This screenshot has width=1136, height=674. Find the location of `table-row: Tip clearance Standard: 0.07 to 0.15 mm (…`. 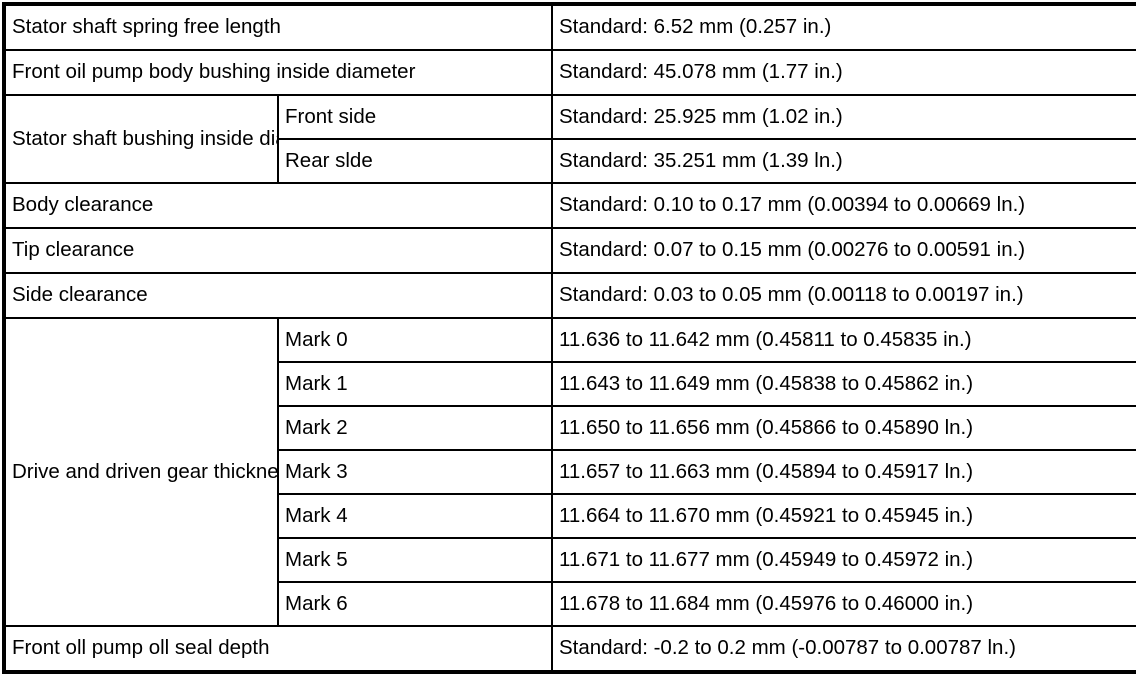

table-row: Tip clearance Standard: 0.07 to 0.15 mm (… is located at coordinates (569, 250).